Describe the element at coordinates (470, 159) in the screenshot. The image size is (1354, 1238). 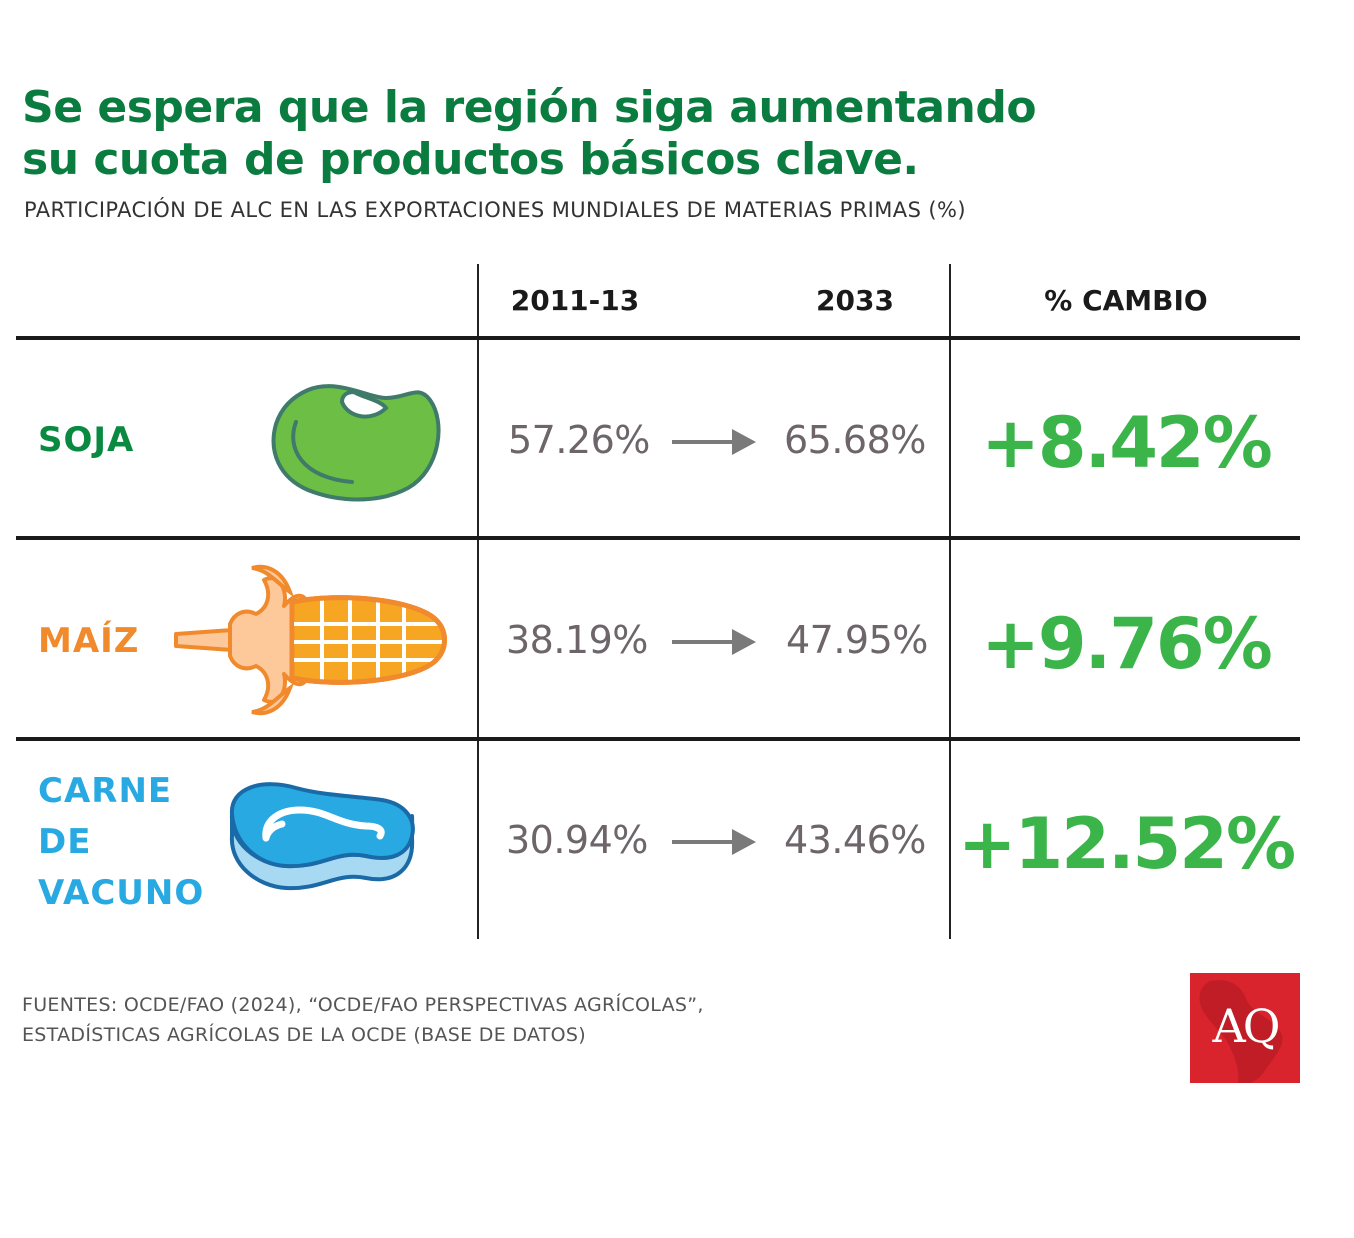
I see `title-line-2: su cuota de productos básicos clave.` at that location.